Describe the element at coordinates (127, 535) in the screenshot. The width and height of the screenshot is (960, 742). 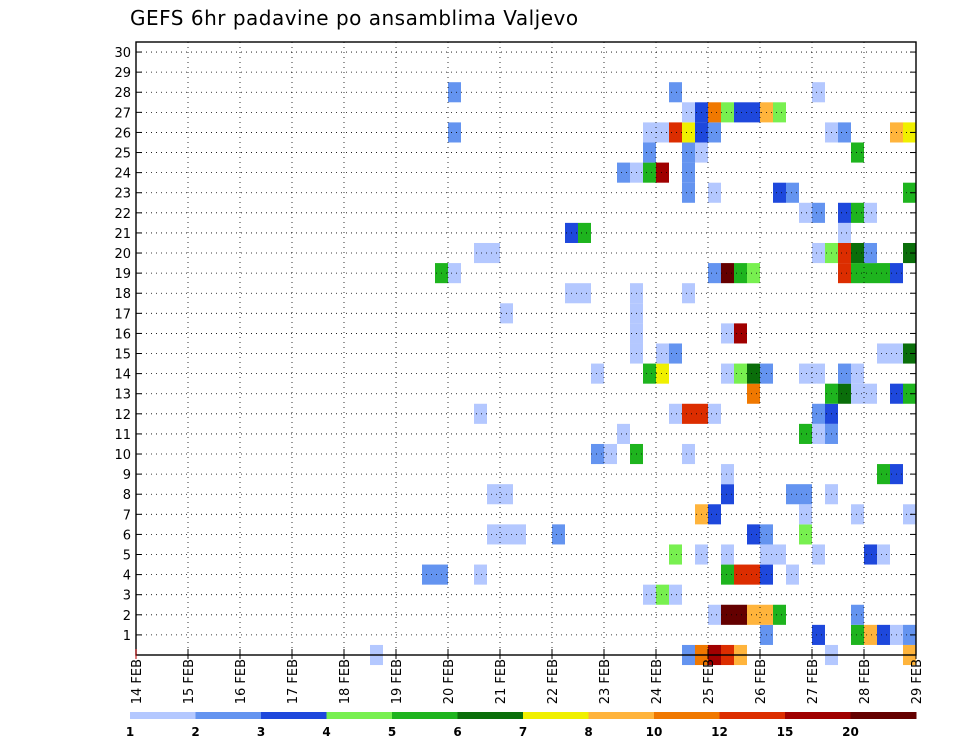
I see `y-tick-label: 6` at that location.